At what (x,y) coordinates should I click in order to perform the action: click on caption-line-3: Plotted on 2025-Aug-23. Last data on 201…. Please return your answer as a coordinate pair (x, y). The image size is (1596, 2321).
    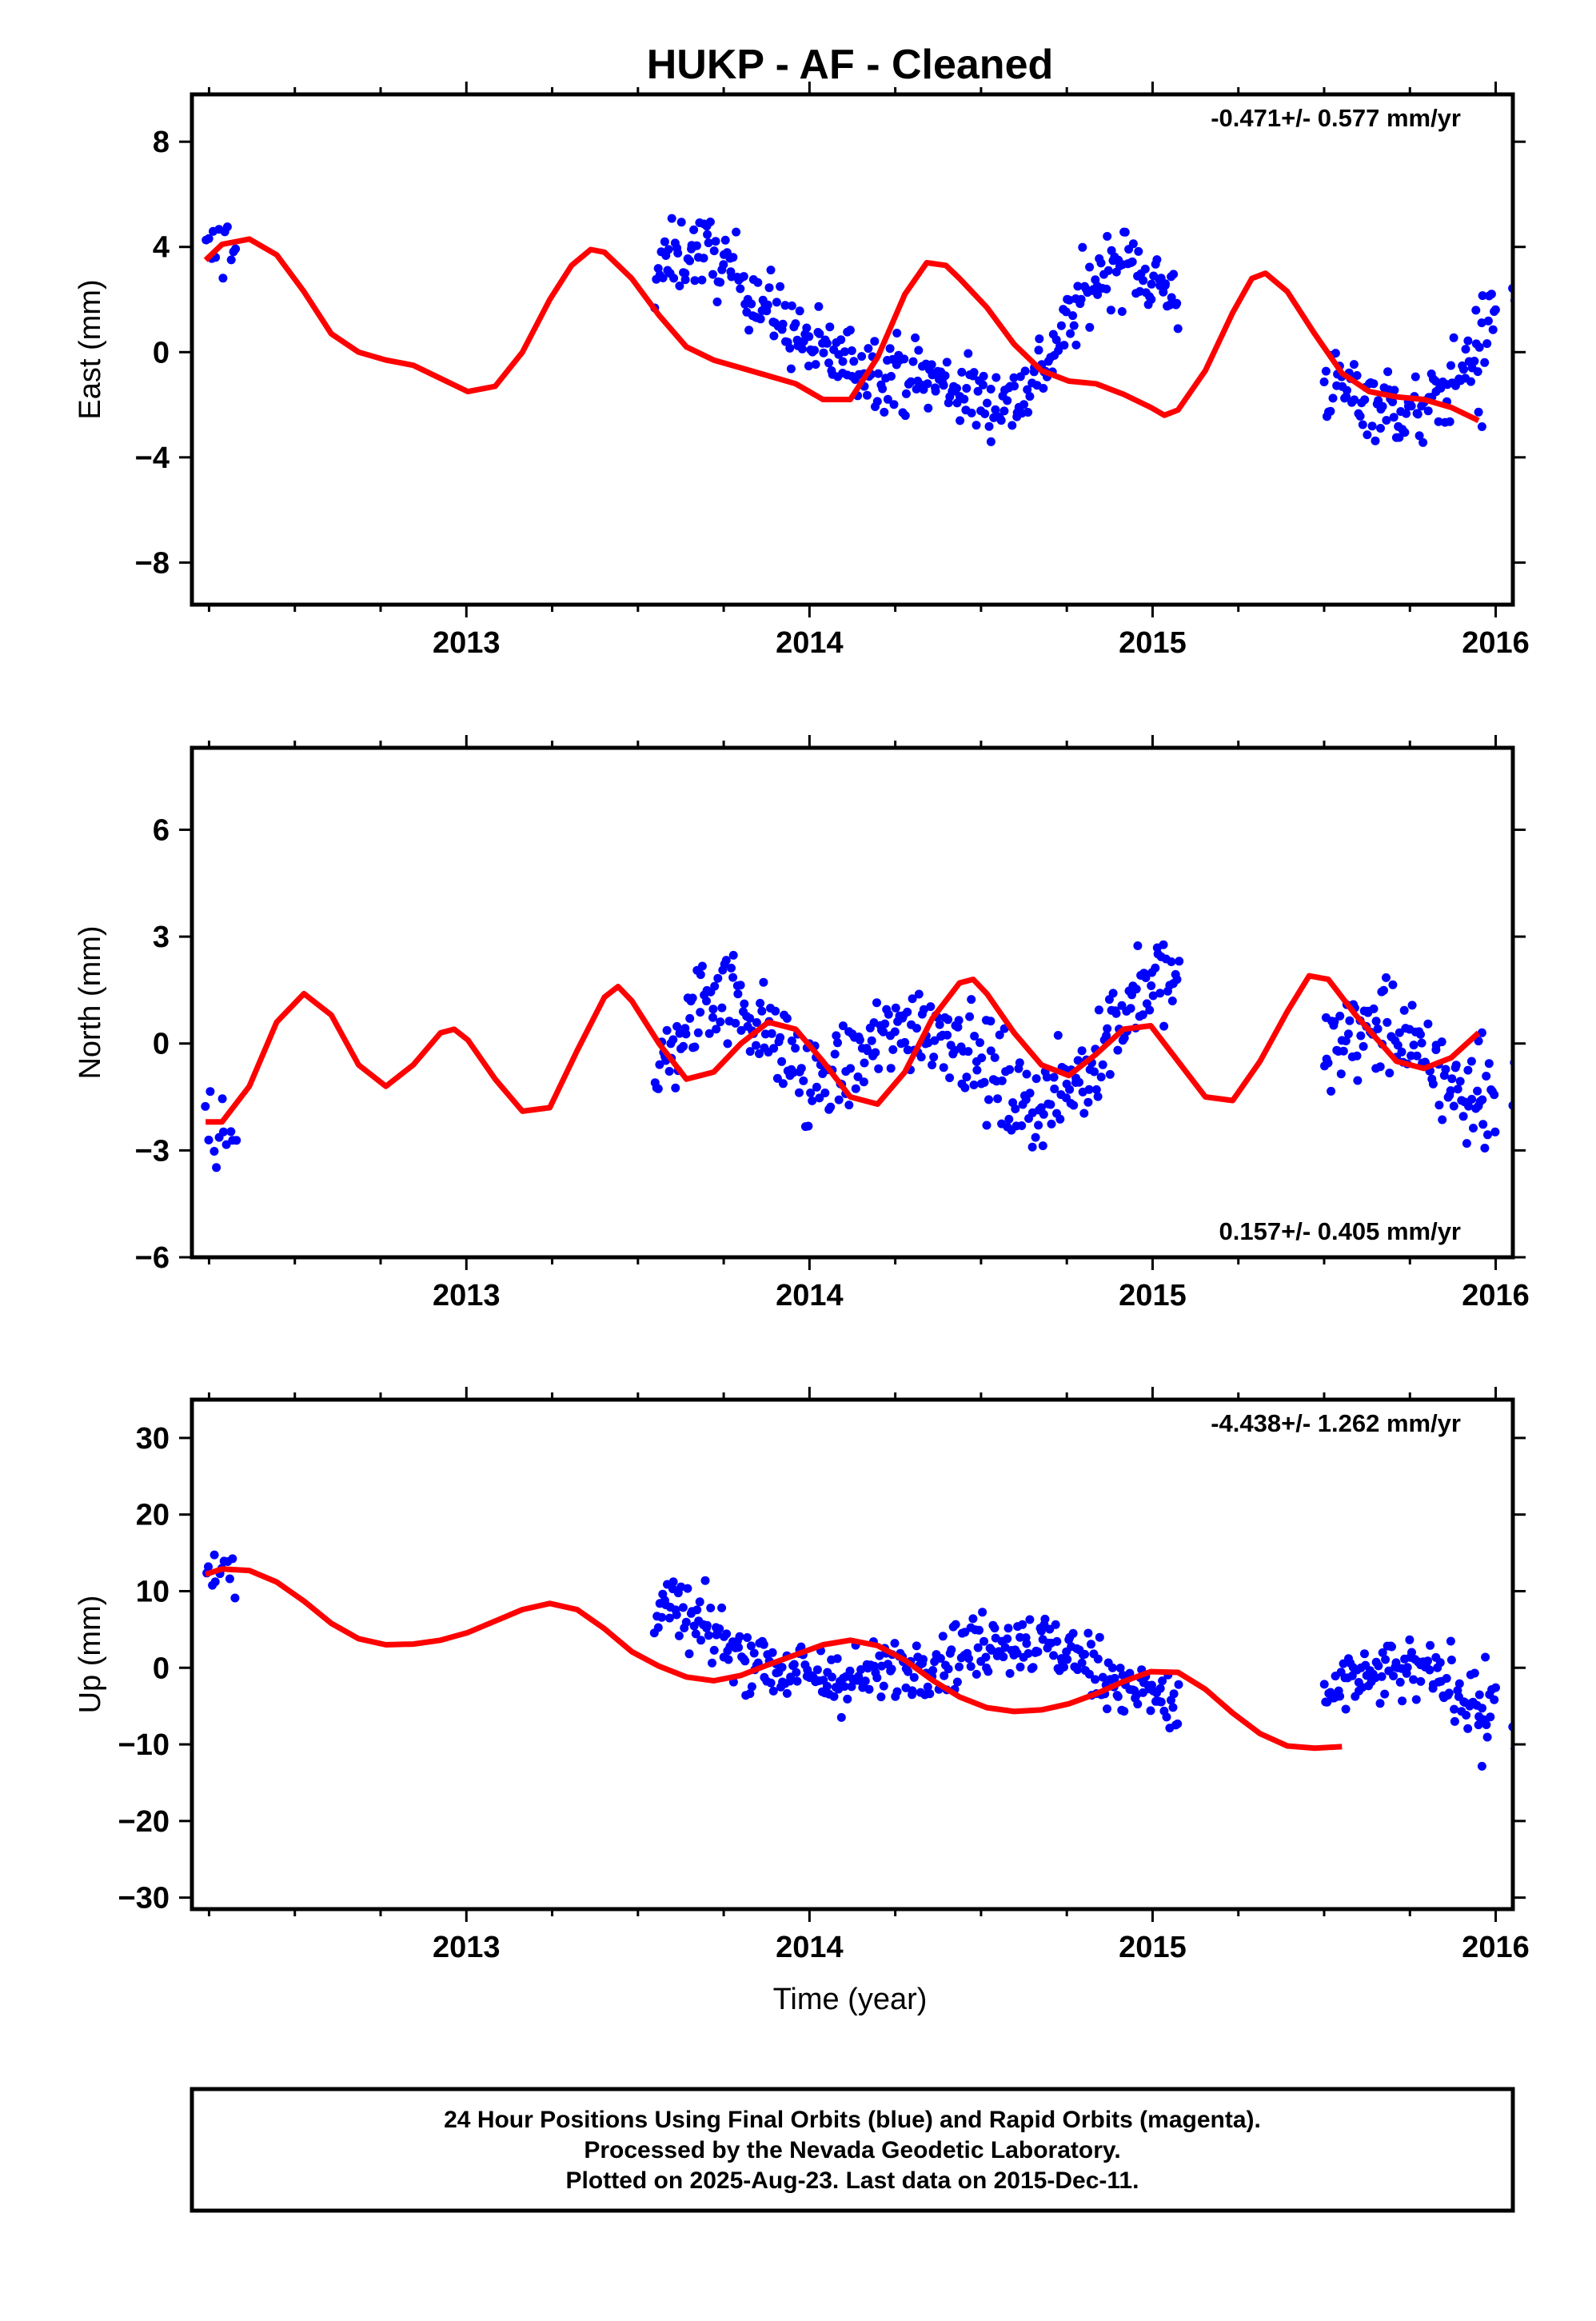
    Looking at the image, I should click on (852, 2180).